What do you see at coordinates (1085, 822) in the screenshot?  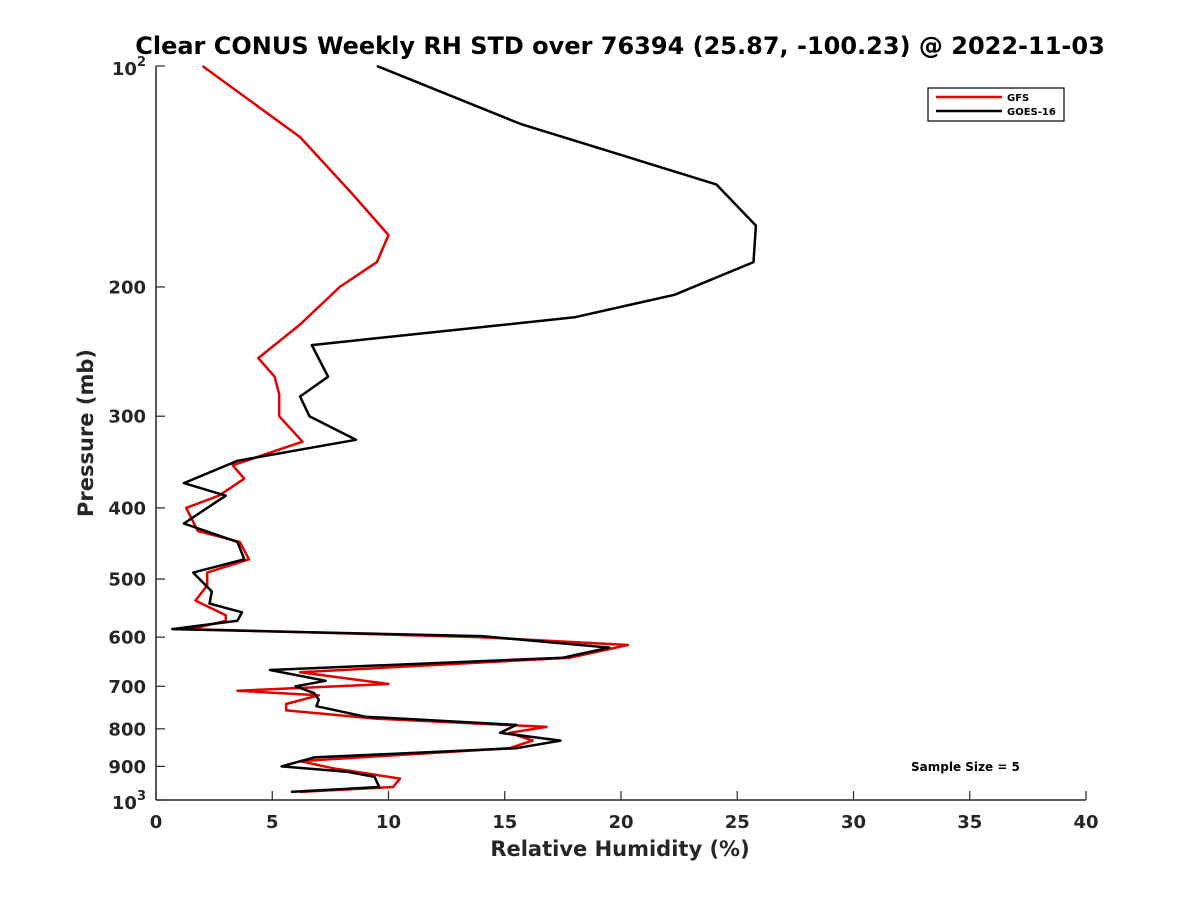 I see `x-tick-label: 40` at bounding box center [1085, 822].